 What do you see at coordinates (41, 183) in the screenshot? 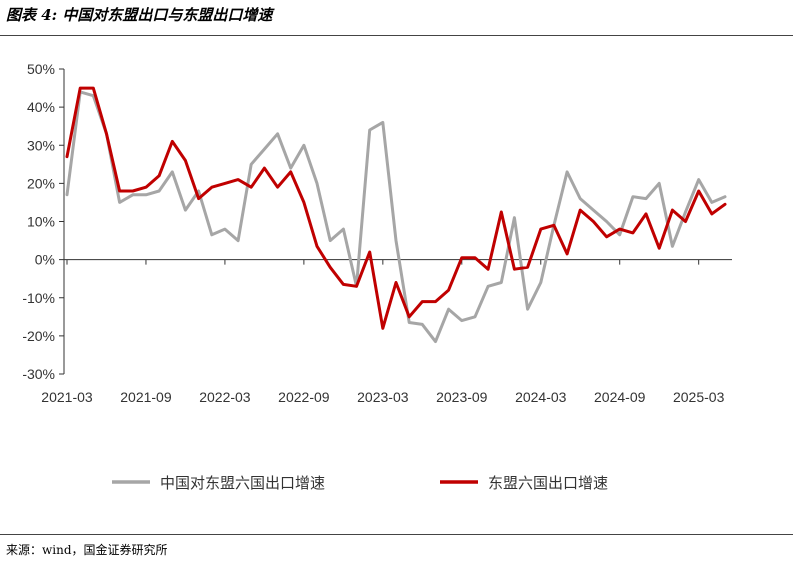
I see `y-tick-label: 20%` at bounding box center [41, 183].